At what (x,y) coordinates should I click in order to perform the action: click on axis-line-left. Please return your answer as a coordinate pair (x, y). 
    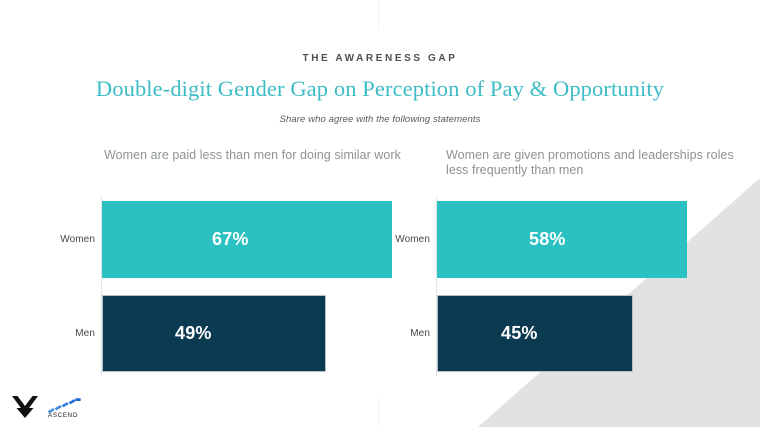
    Looking at the image, I should click on (101, 286).